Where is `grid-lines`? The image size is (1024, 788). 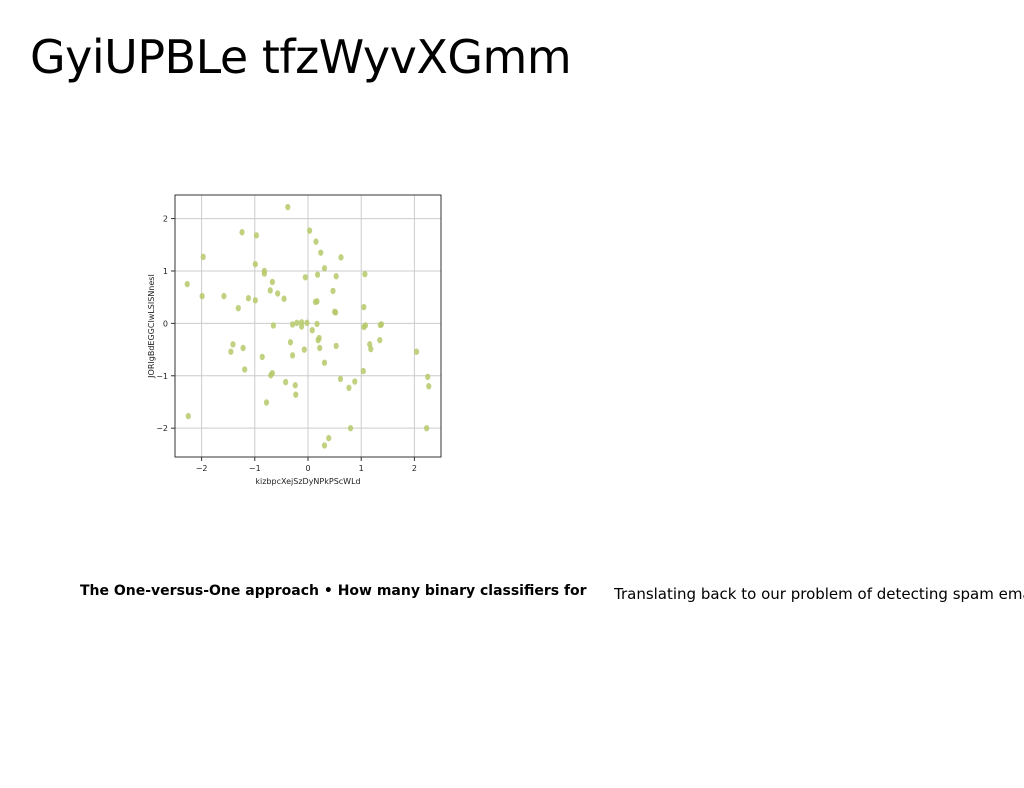
grid-lines is located at coordinates (308, 326).